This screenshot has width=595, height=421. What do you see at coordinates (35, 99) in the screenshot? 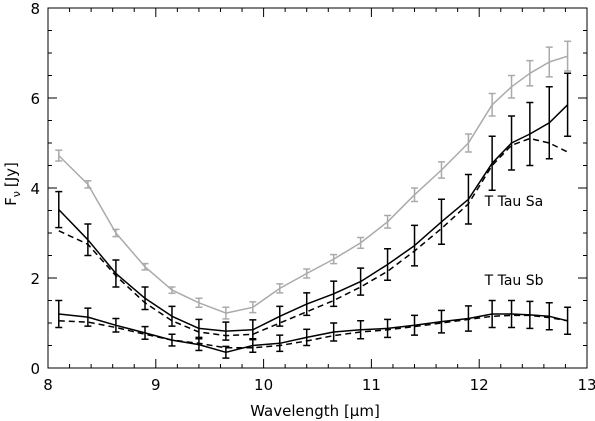
I see `y-tick-label: 6` at bounding box center [35, 99].